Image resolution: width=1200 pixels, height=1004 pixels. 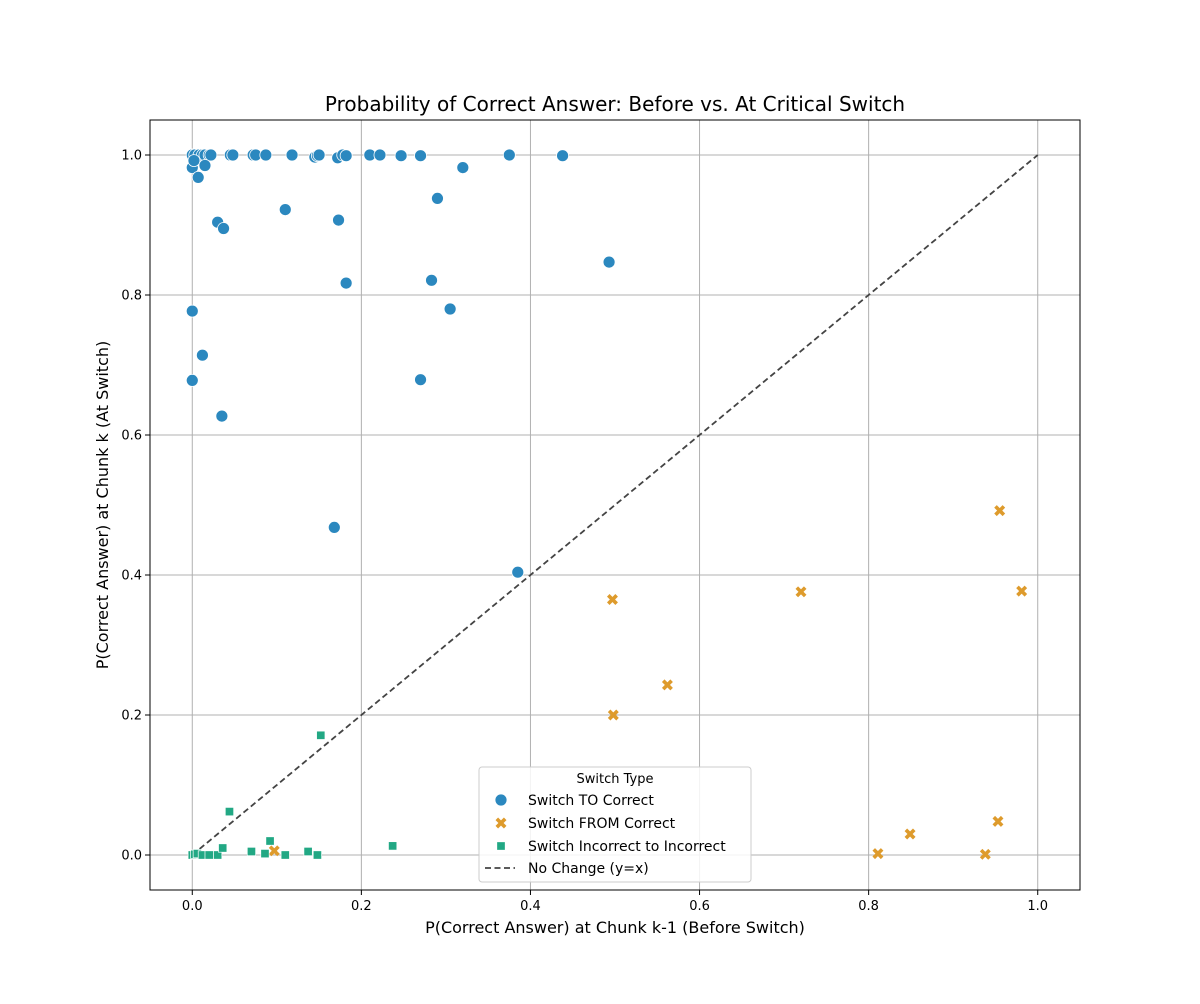 I want to click on legend-label: Switch TO Correct, so click(x=591, y=801).